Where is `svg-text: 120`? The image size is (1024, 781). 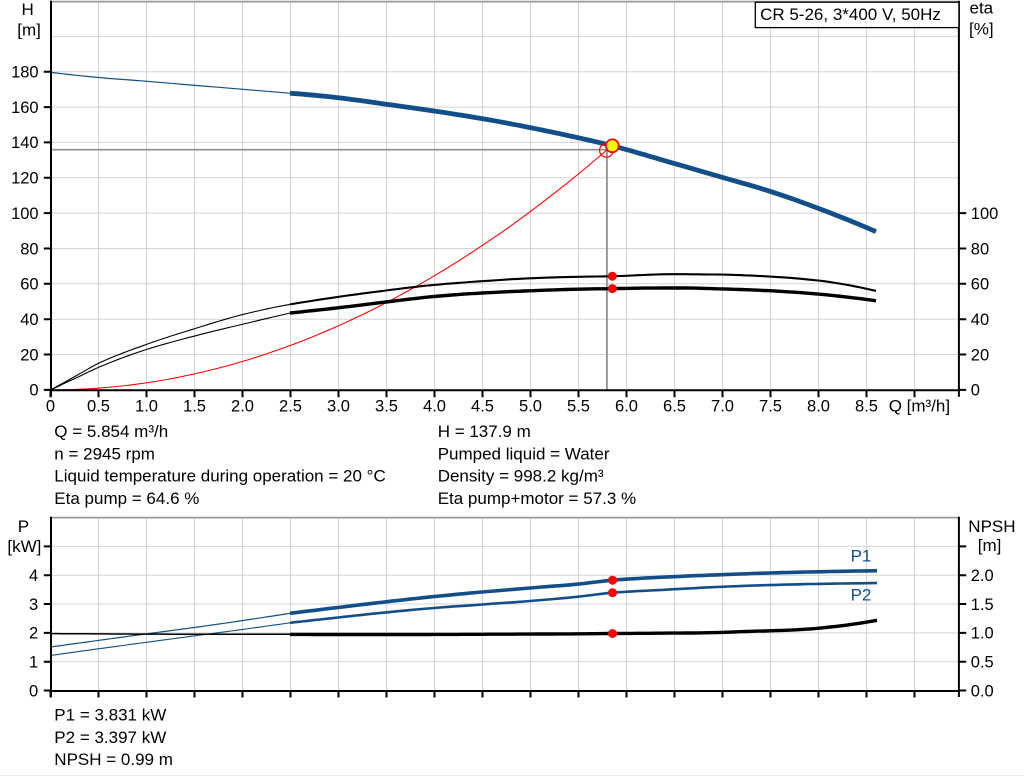 svg-text: 120 is located at coordinates (25, 179).